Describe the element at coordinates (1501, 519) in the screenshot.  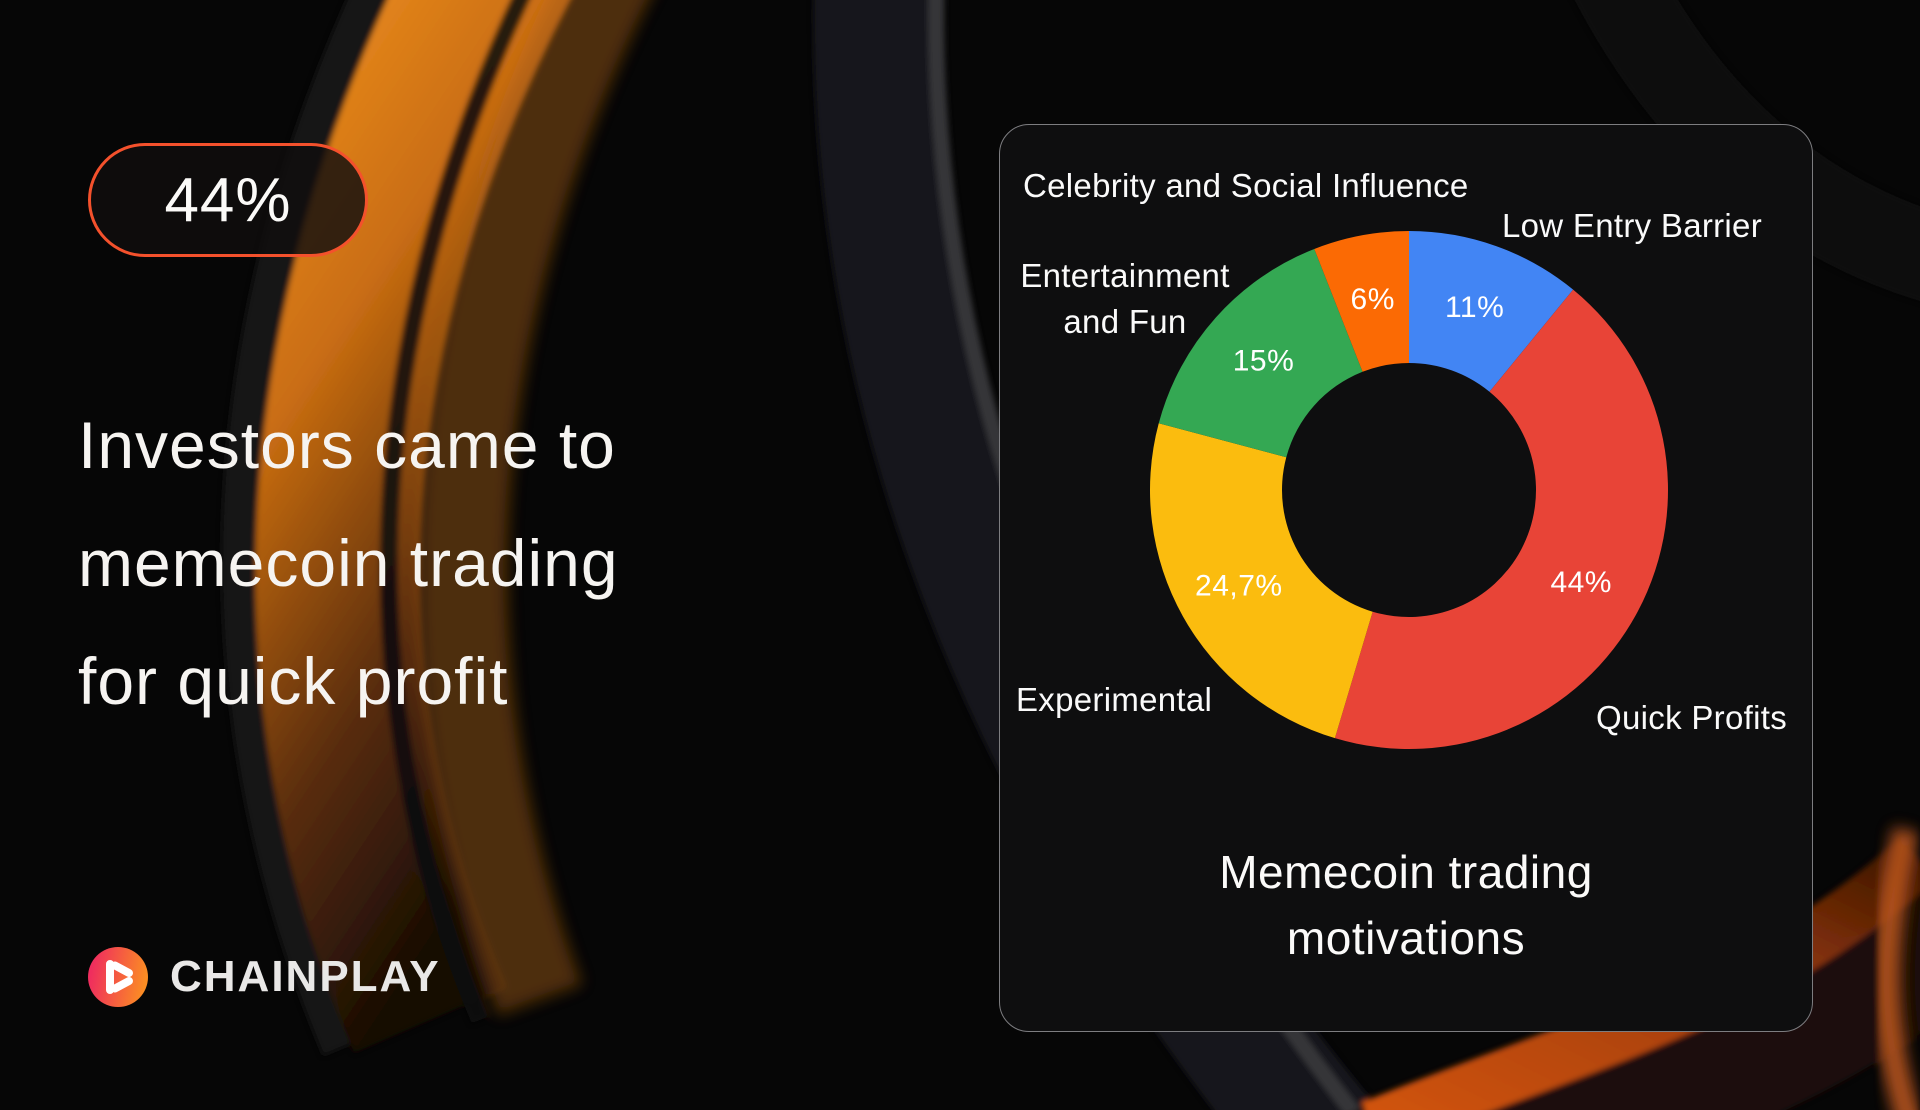
I see `pie-slice-quick-profits` at that location.